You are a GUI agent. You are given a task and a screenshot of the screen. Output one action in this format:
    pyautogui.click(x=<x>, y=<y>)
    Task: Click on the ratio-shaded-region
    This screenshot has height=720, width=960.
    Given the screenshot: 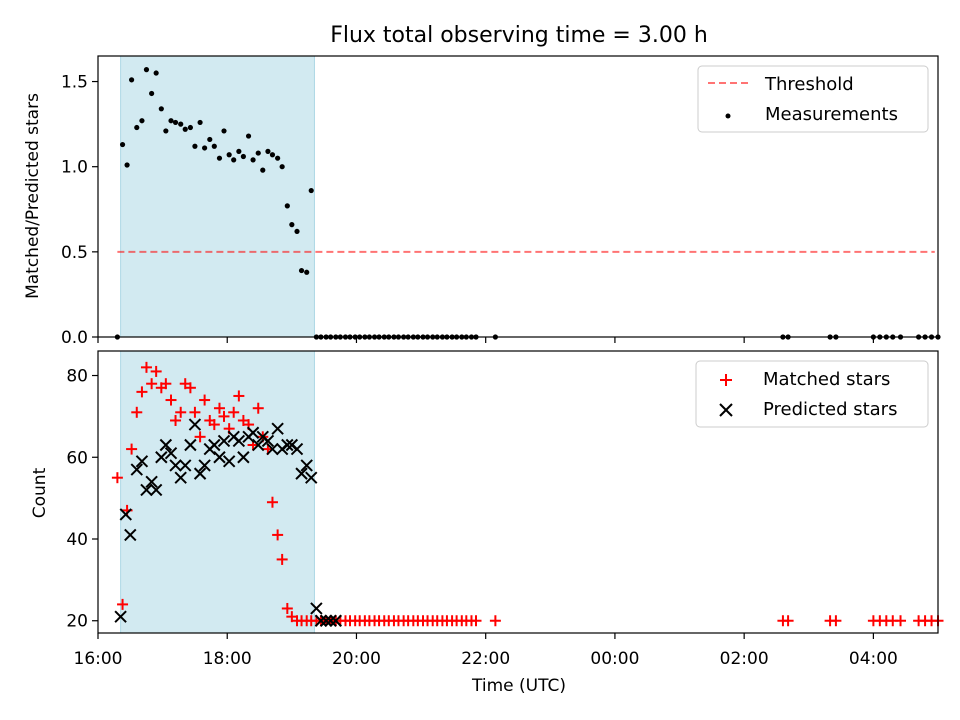 What is the action you would take?
    pyautogui.click(x=217, y=196)
    